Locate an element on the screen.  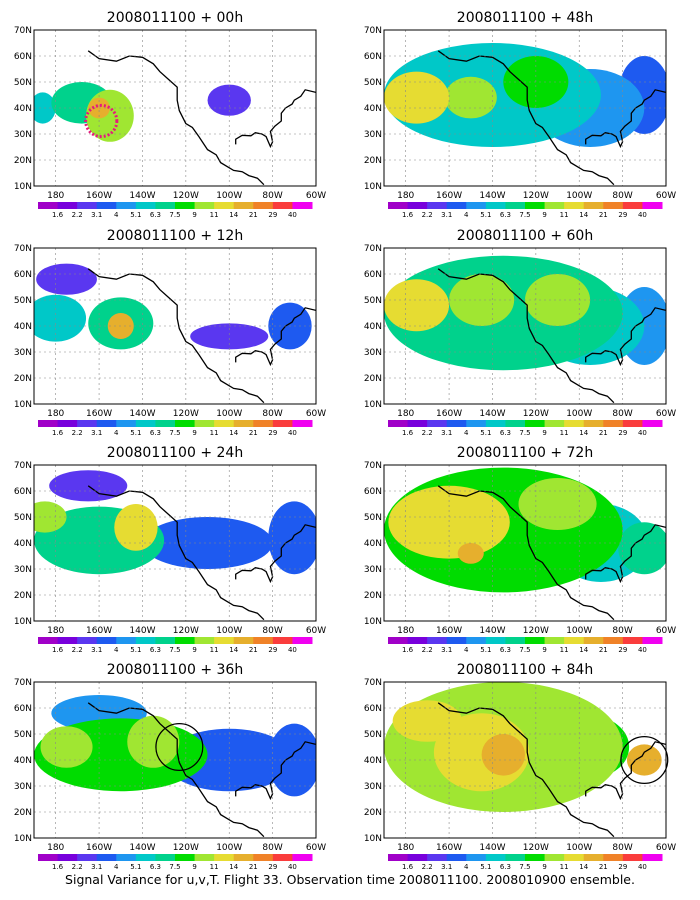
plot-frame is located at coordinates (525, 760).